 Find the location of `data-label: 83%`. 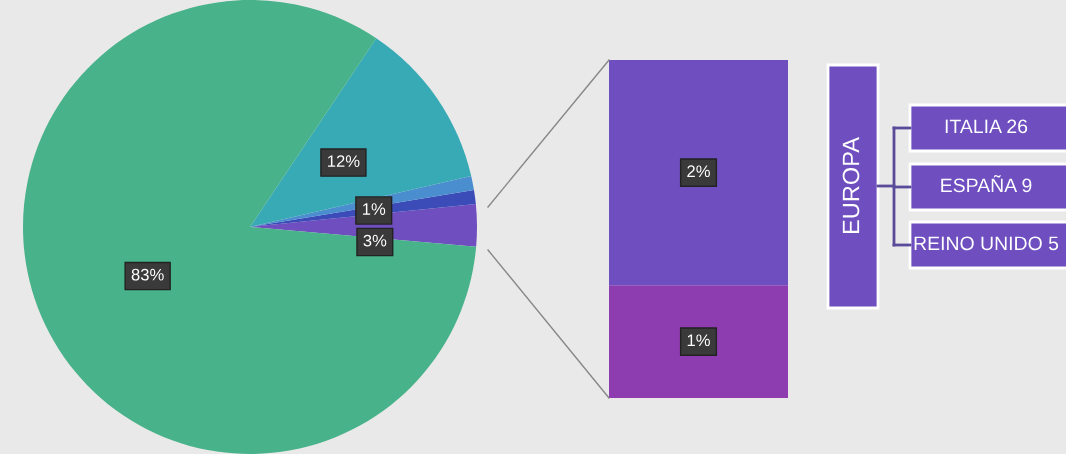

data-label: 83% is located at coordinates (147, 274).